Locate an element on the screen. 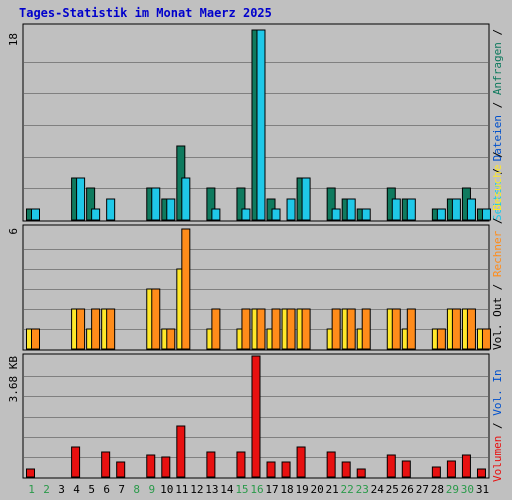 This screenshot has height=500, width=512. x-tick-label-day-30: 30 is located at coordinates (467, 489).